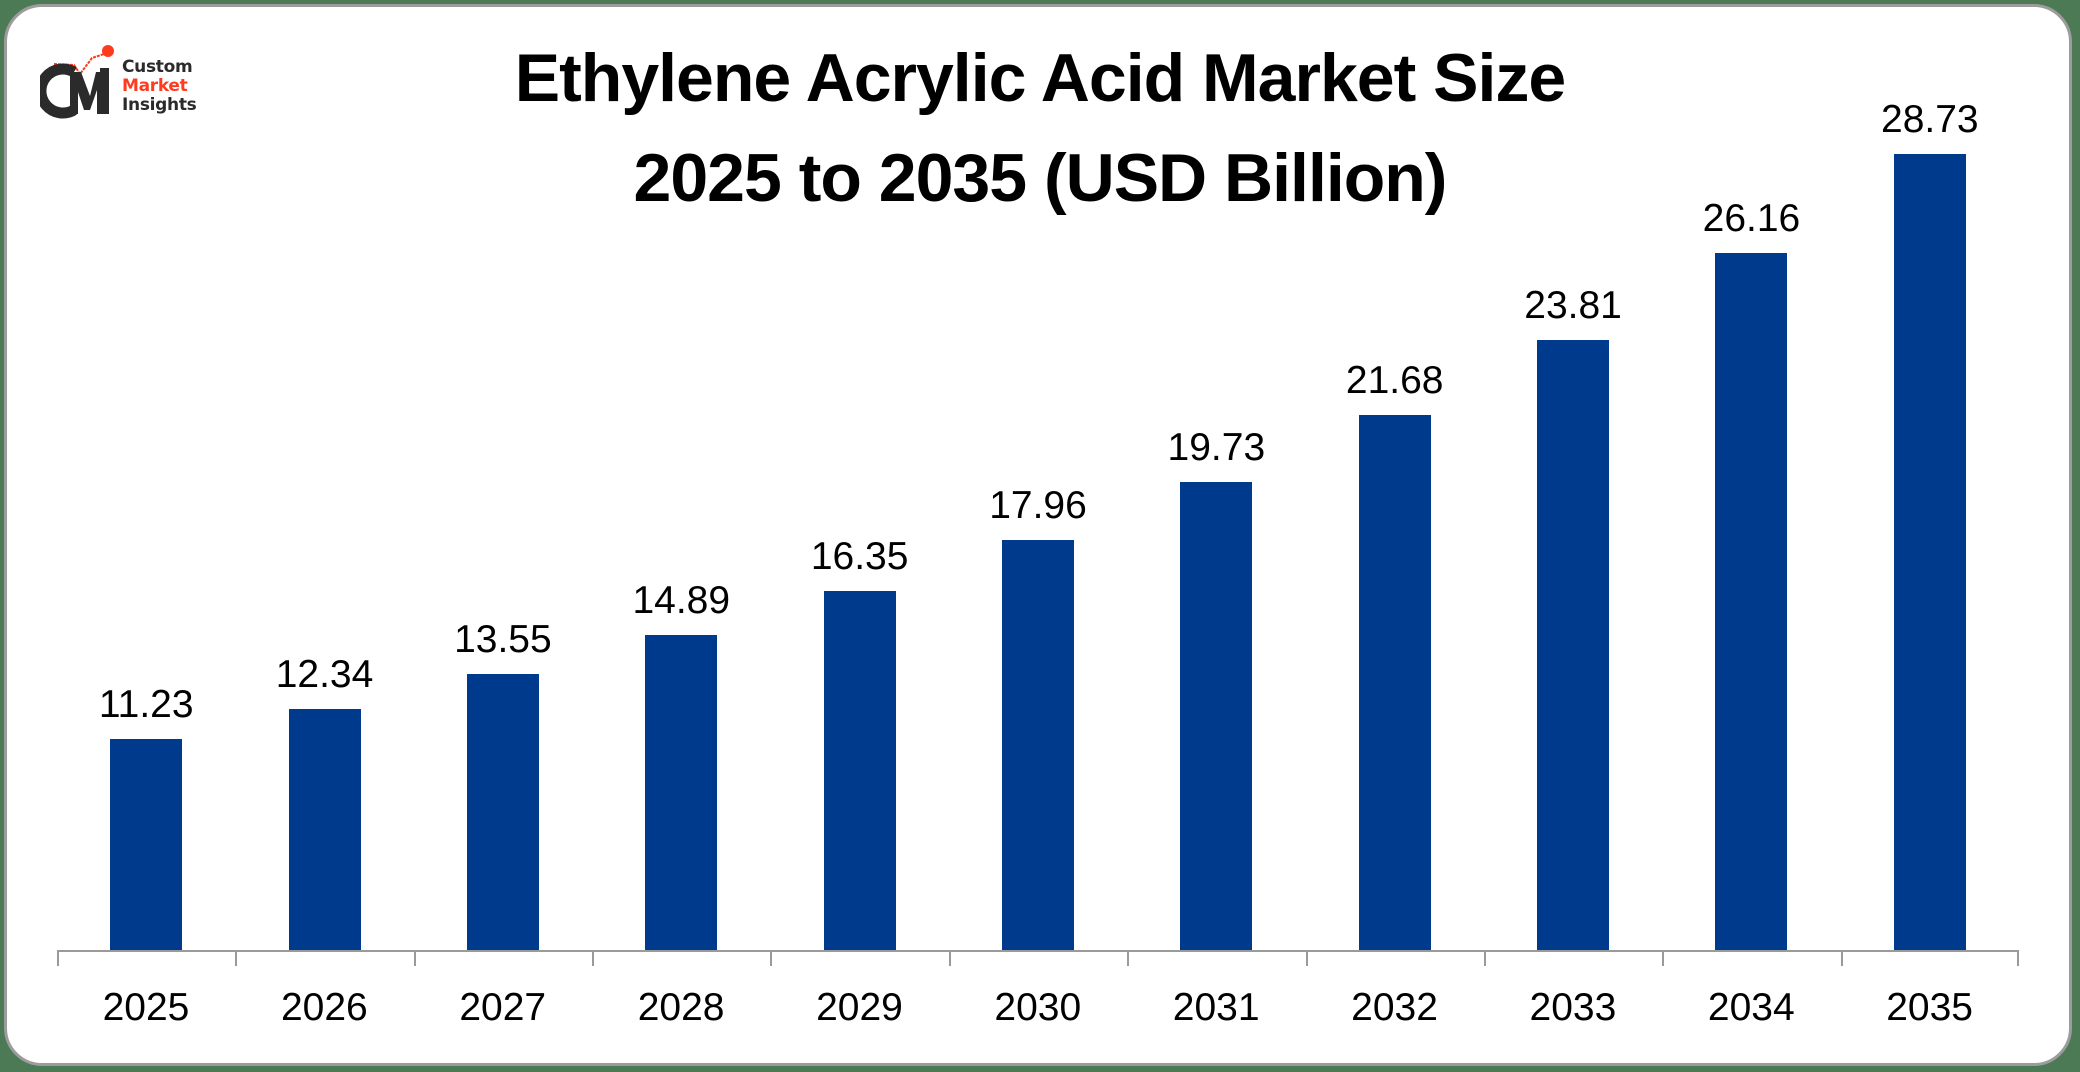 This screenshot has width=2080, height=1072. I want to click on data-label-2033: 23.81, so click(1573, 305).